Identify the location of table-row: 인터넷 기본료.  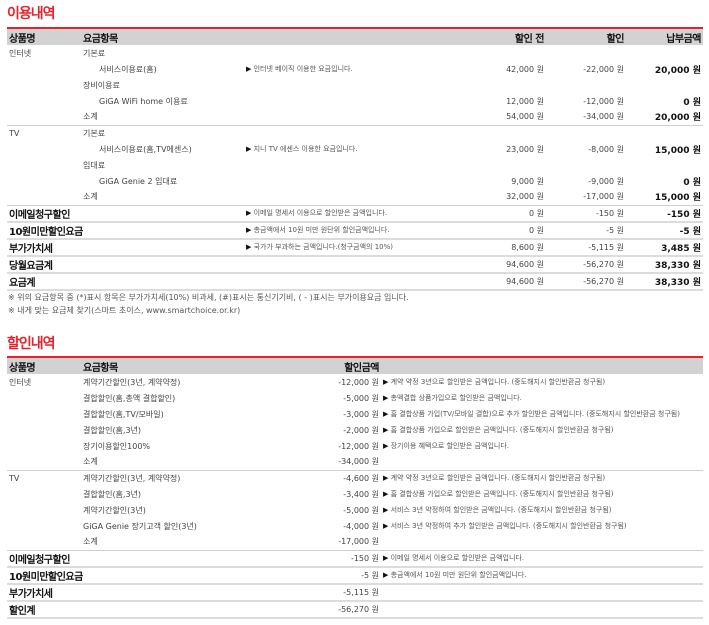
(355, 53).